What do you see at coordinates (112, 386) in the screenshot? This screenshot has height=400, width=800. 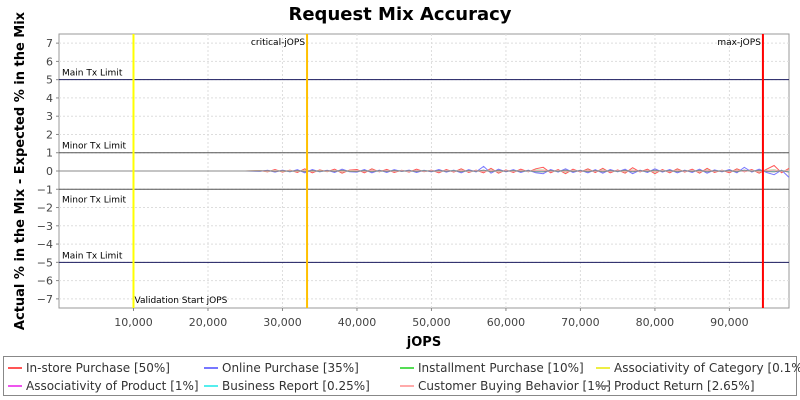 I see `legend-label: Associativity of Product [1%]` at bounding box center [112, 386].